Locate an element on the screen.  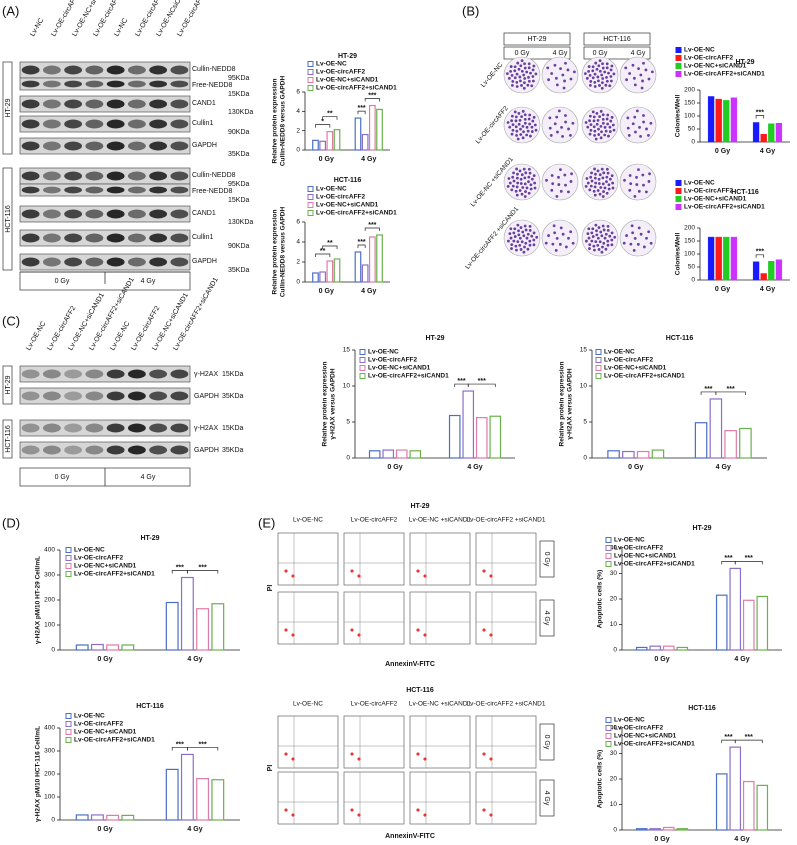
x-tick-label: 4 Gy is located at coordinates (368, 291).